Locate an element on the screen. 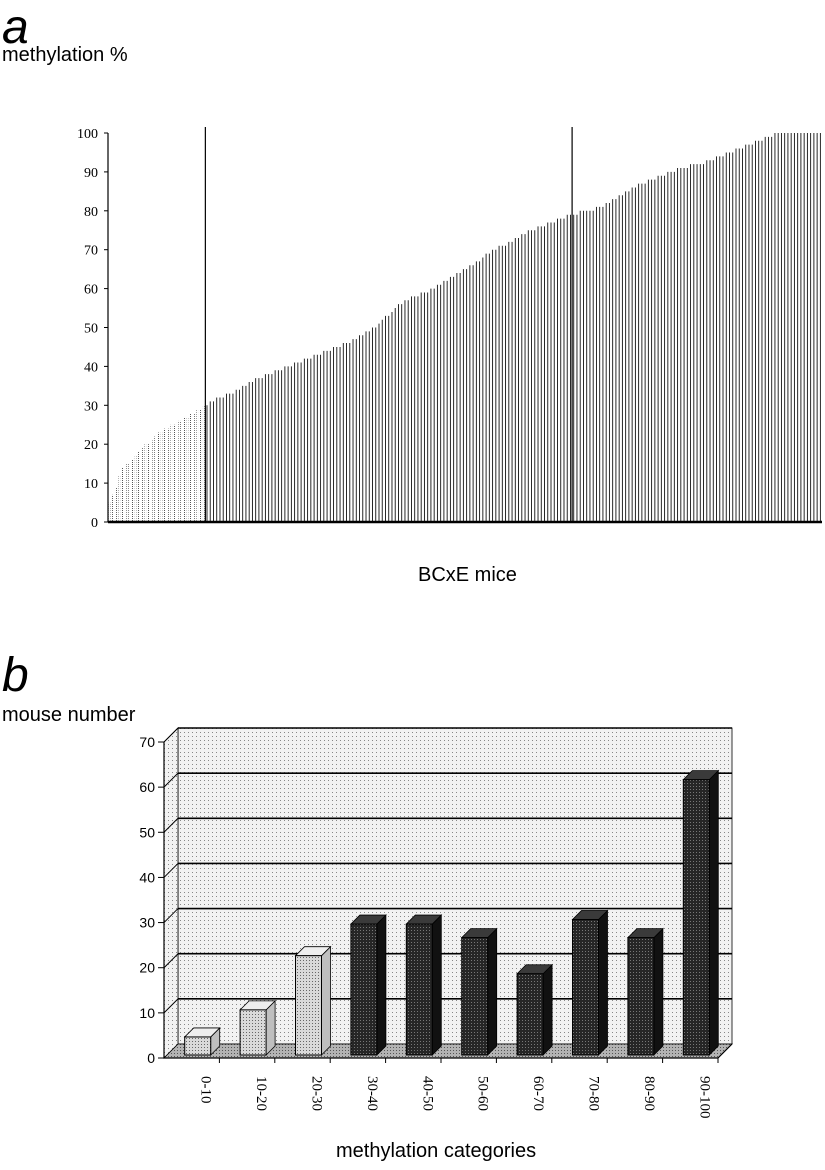 This screenshot has height=1170, width=825. y-tick-label: 60 is located at coordinates (147, 787).